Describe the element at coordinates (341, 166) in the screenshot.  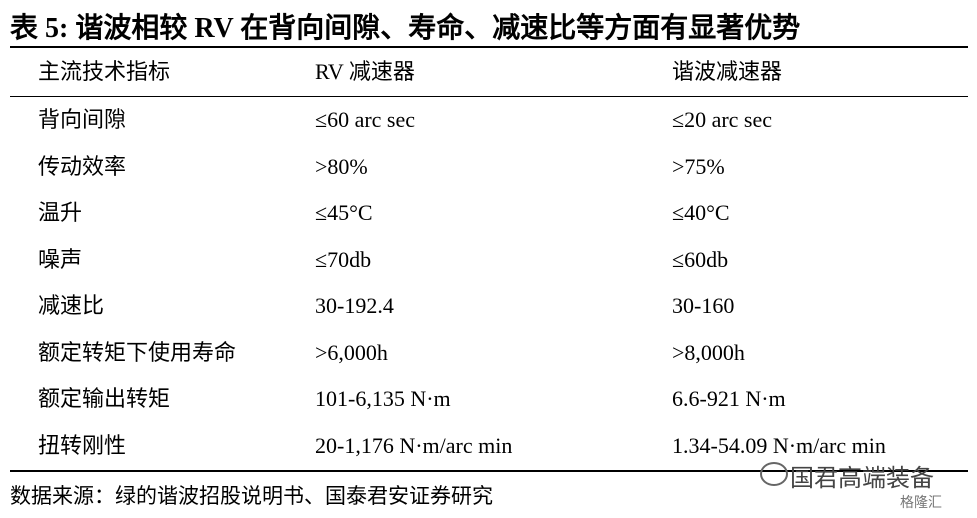
I see `table-cell: >80%` at that location.